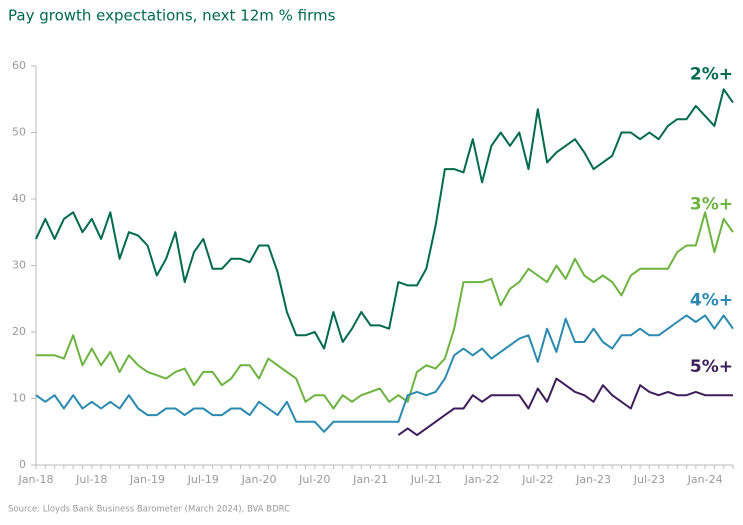  What do you see at coordinates (426, 479) in the screenshot?
I see `x-tick-label: Jul-21` at bounding box center [426, 479].